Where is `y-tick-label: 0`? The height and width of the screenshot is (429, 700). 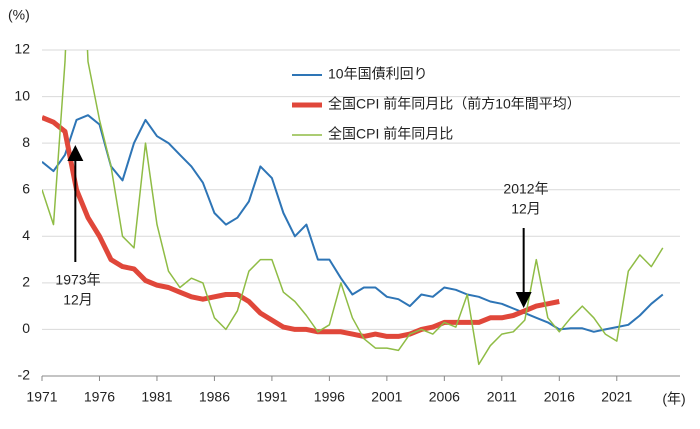
y-tick-label: 0 is located at coordinates (26, 328).